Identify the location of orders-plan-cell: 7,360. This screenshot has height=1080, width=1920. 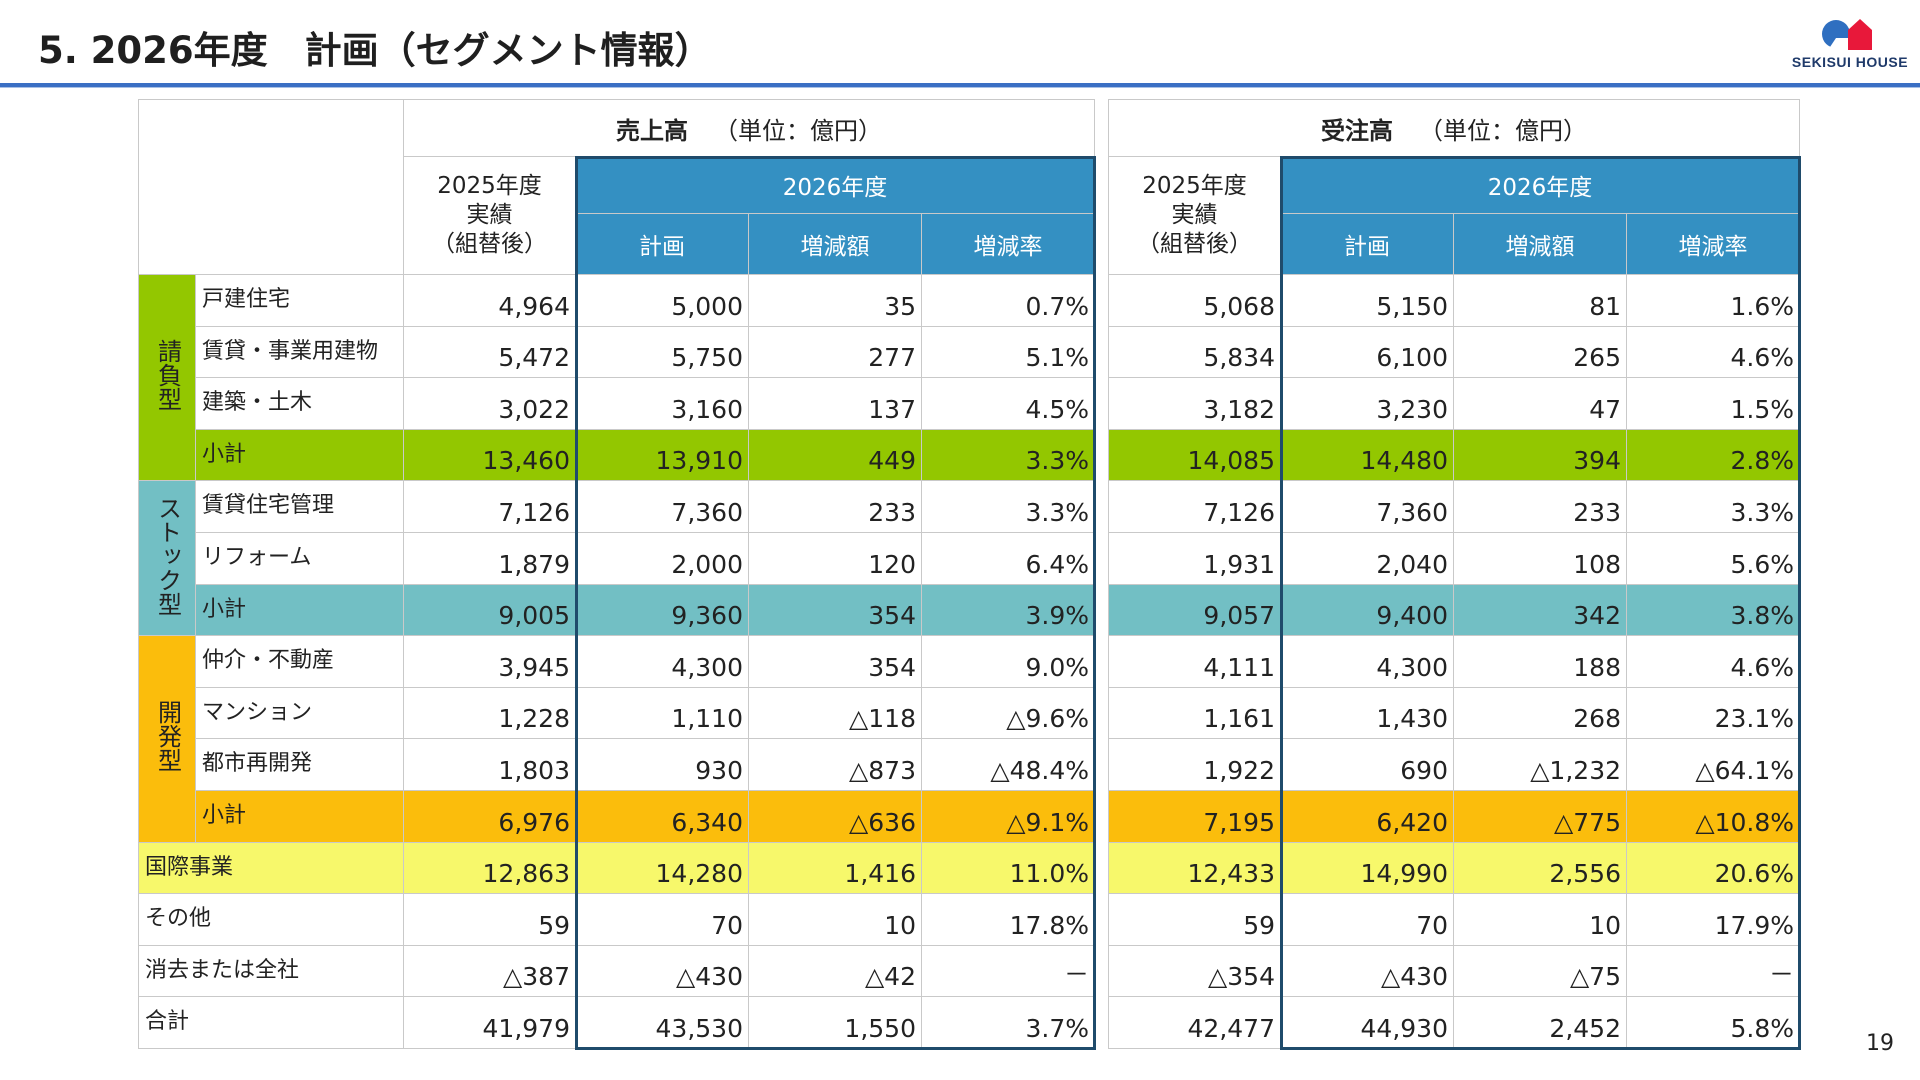
(1367, 506).